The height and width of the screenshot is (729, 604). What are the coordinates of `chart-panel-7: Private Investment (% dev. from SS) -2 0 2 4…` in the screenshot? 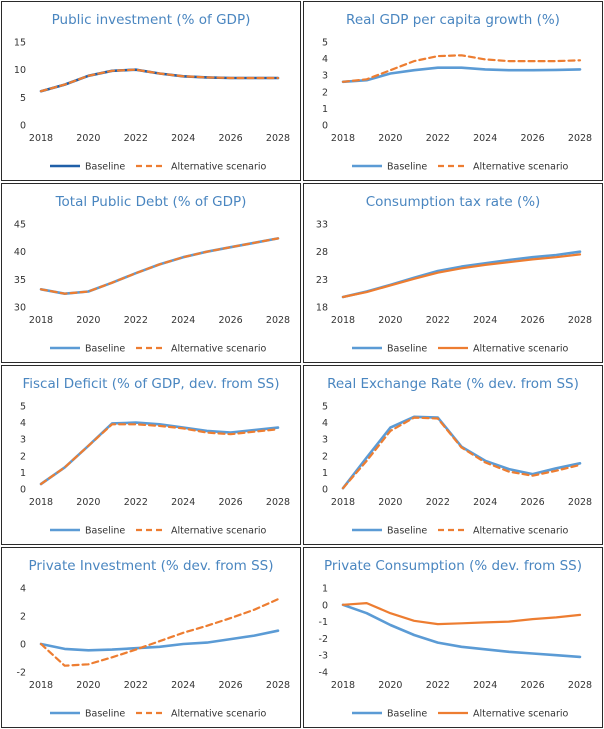 It's located at (151, 637).